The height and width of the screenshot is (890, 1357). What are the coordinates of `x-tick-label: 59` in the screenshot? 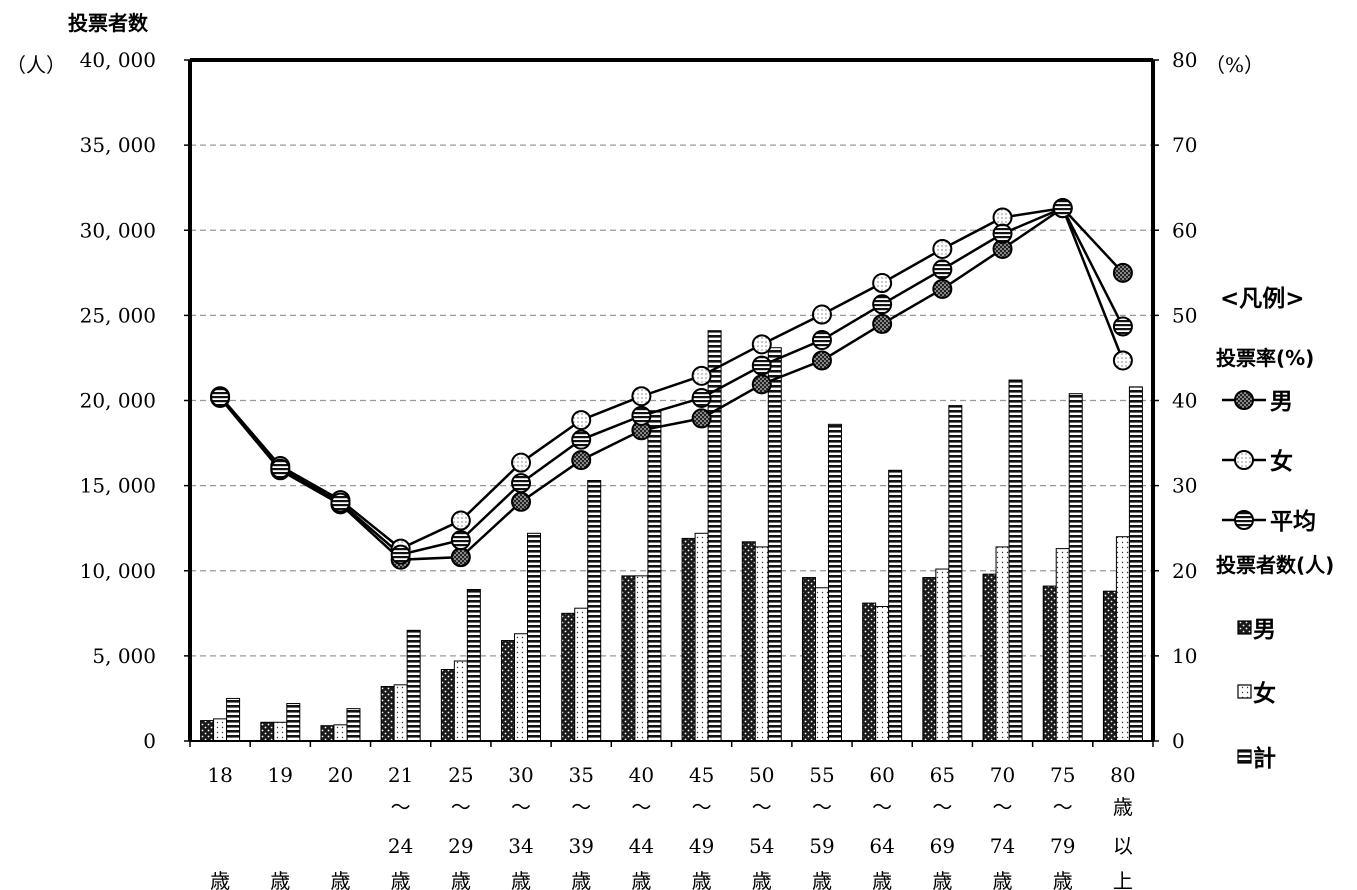 It's located at (821, 846).